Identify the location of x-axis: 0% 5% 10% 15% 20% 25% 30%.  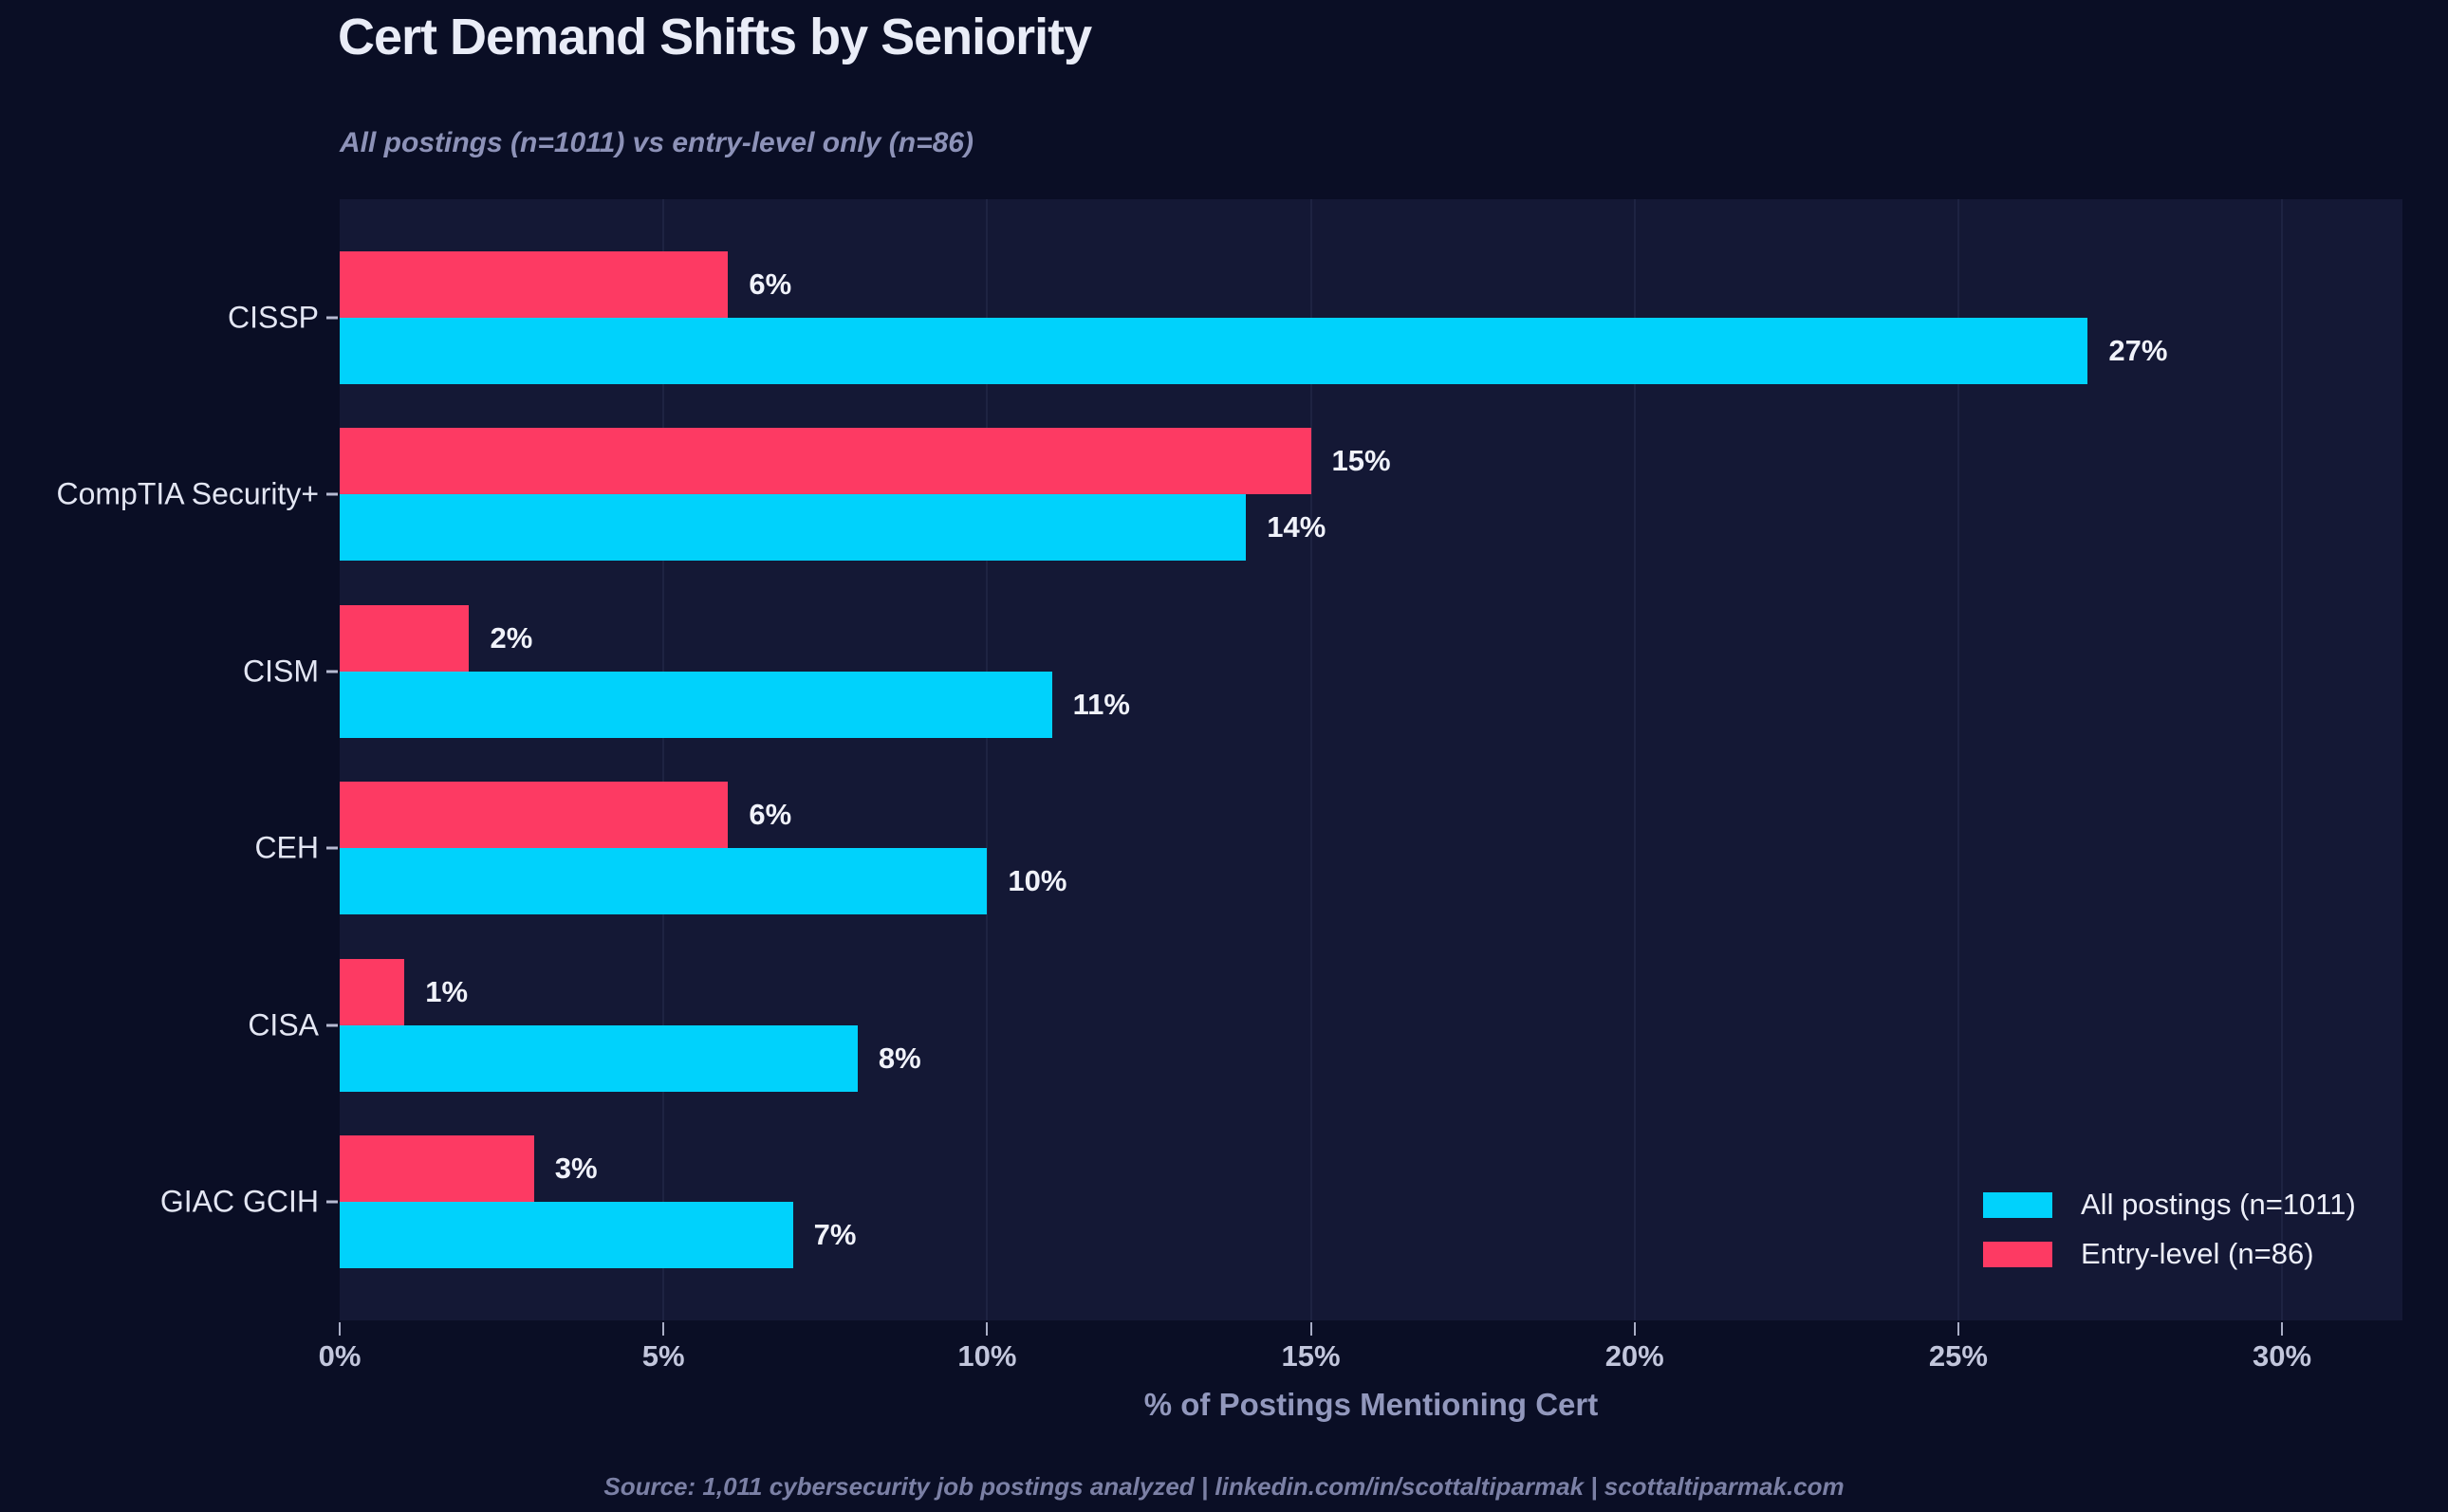
(1360, 1353).